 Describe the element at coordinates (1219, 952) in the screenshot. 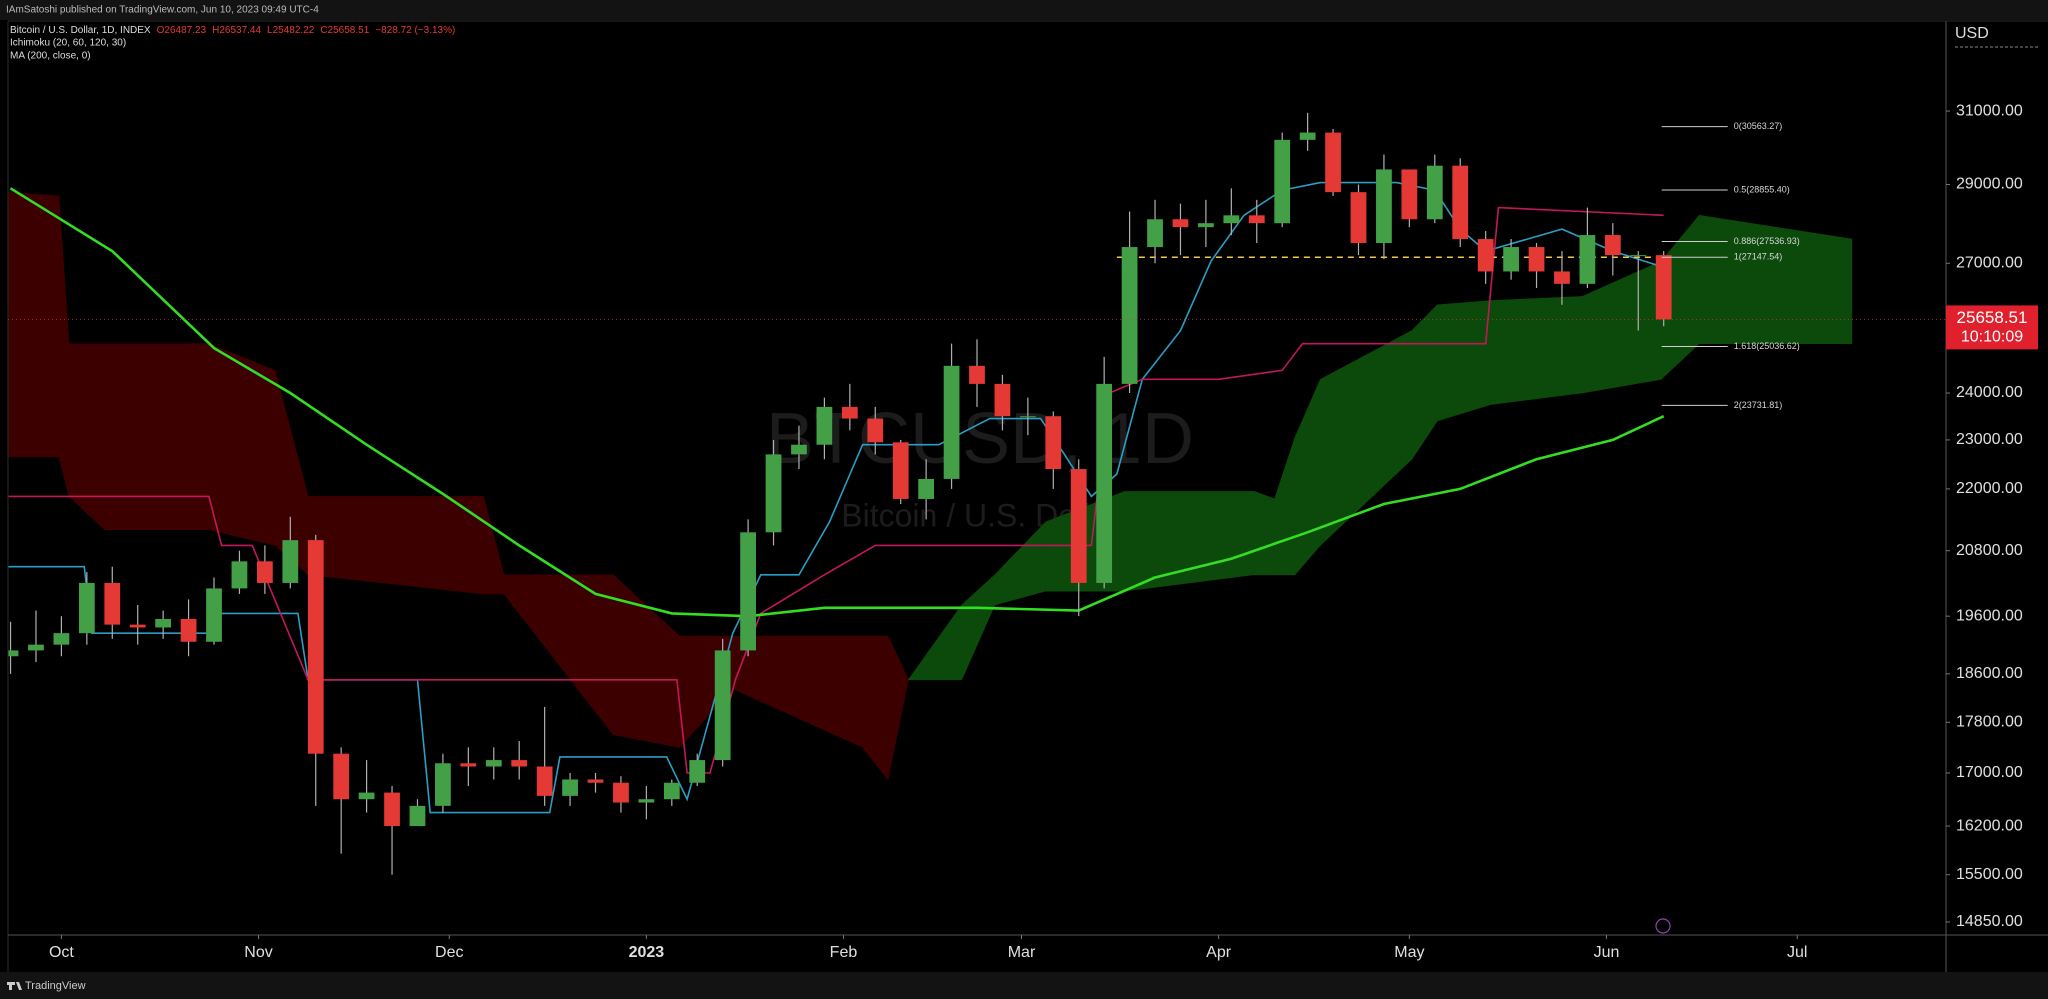

I see `x-tick-label: Apr` at that location.